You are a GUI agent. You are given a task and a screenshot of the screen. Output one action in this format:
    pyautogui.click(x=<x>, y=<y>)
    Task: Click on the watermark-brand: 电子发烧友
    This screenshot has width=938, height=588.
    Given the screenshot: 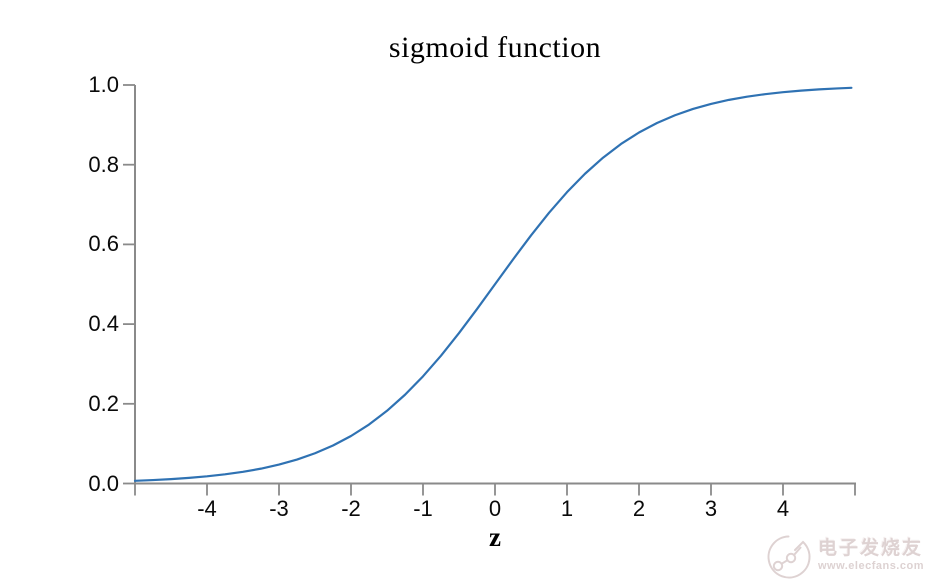 What is the action you would take?
    pyautogui.click(x=870, y=548)
    